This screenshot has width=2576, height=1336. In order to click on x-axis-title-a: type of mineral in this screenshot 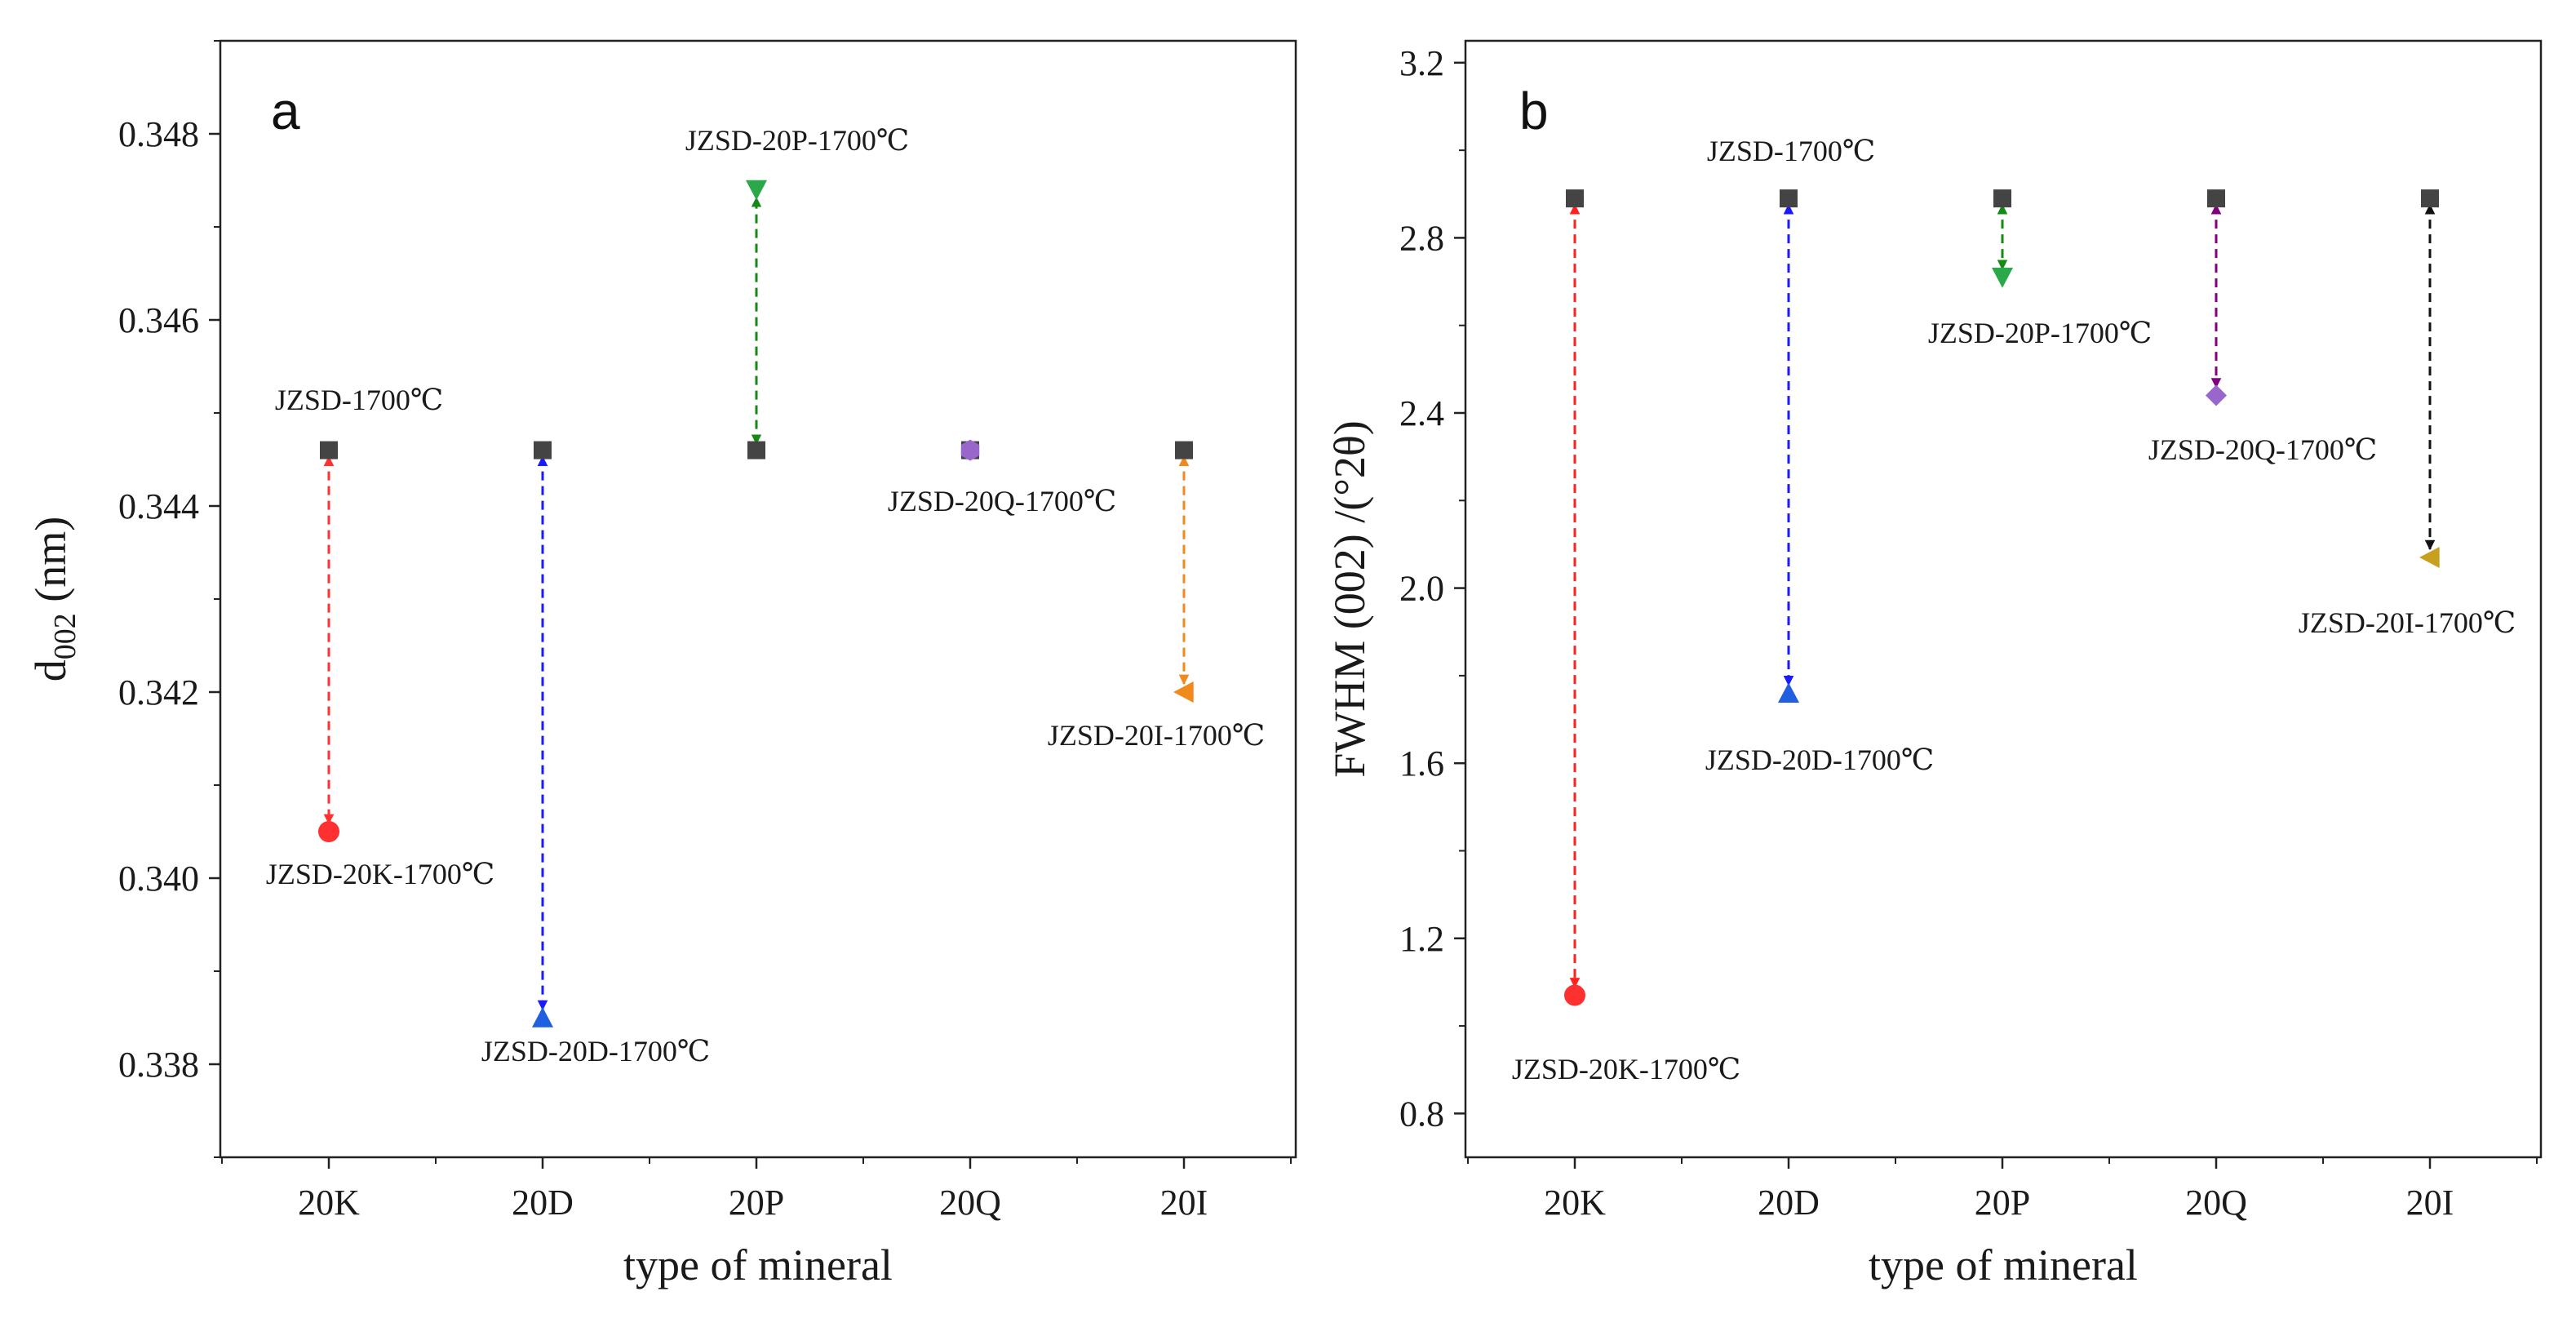, I will do `click(758, 1265)`.